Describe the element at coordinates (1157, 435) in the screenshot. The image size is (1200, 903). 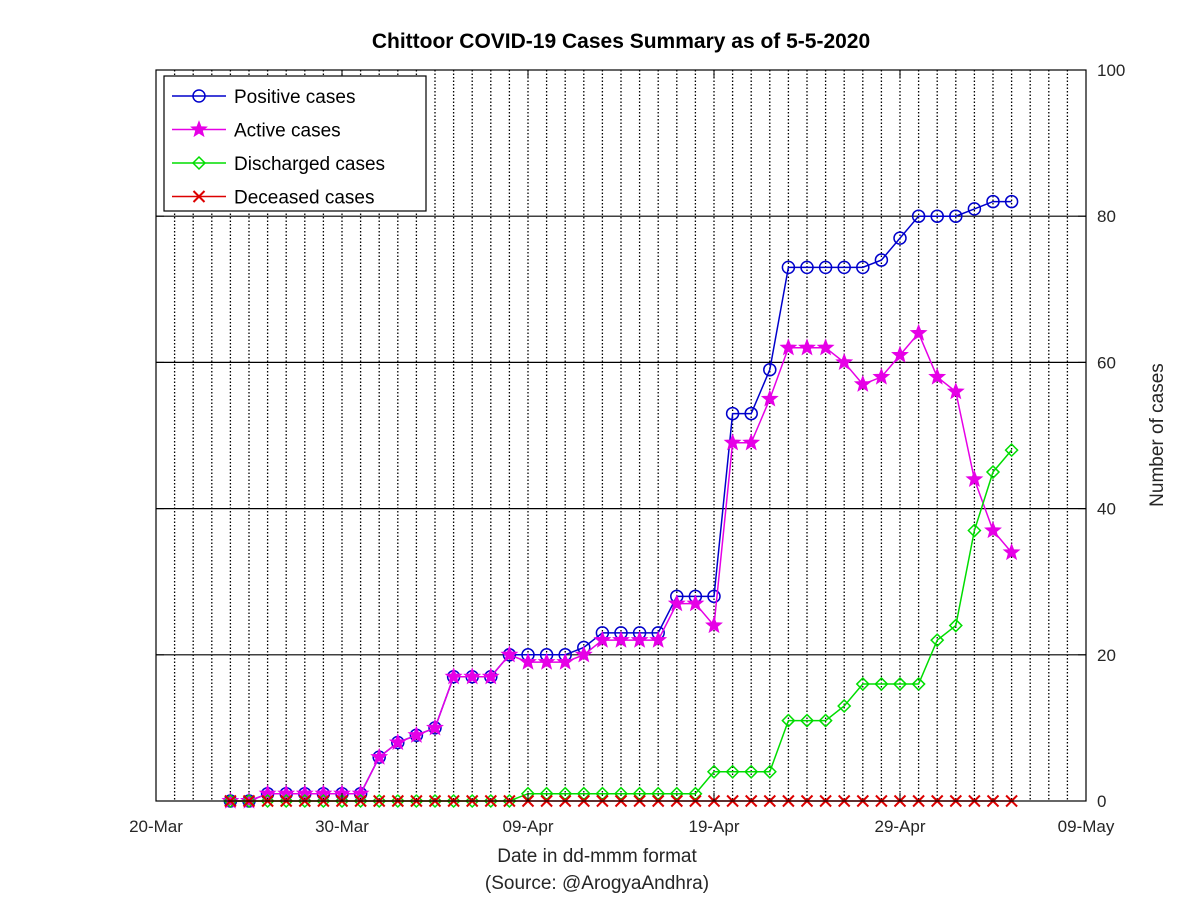
I see `y-axis-label: Number of cases` at that location.